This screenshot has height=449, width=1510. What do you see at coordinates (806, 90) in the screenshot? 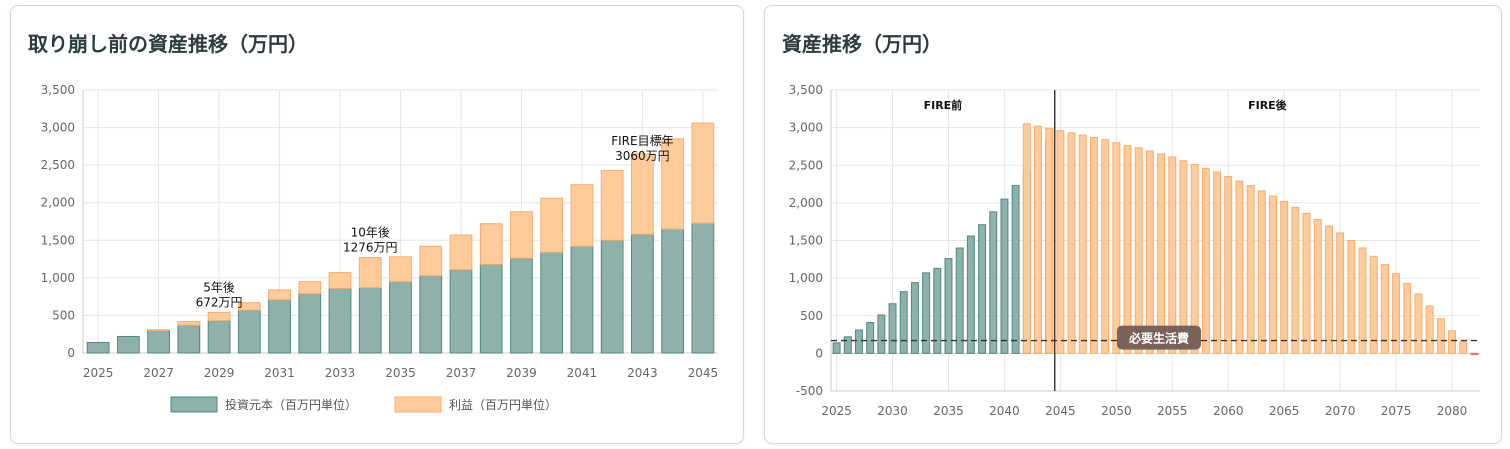
I see `y-tick-label: 3,500` at bounding box center [806, 90].